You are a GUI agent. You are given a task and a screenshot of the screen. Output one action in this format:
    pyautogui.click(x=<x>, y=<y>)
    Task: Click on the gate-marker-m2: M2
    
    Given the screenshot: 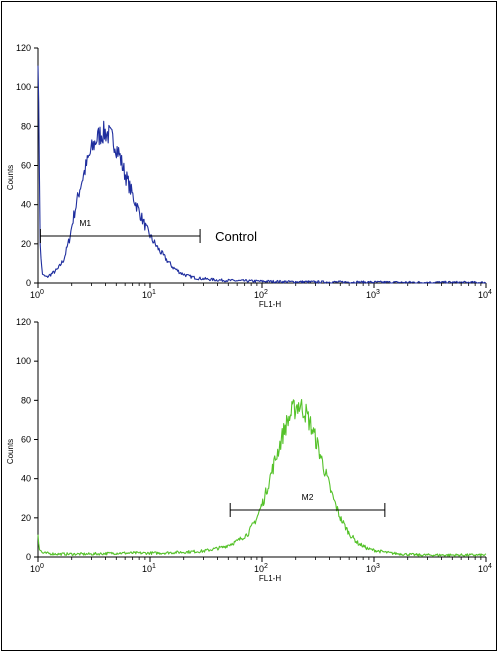 What is the action you would take?
    pyautogui.click(x=307, y=504)
    